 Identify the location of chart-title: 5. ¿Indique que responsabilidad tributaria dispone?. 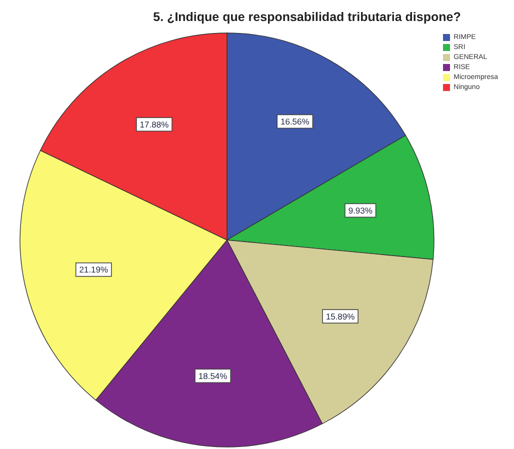
(307, 17).